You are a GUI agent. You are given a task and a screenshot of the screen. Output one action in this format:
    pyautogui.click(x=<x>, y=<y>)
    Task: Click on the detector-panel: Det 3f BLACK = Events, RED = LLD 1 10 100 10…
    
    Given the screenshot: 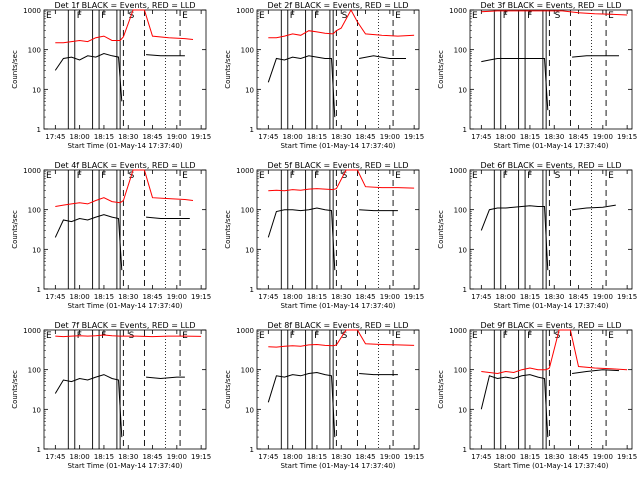 What is the action you would take?
    pyautogui.click(x=537, y=75)
    